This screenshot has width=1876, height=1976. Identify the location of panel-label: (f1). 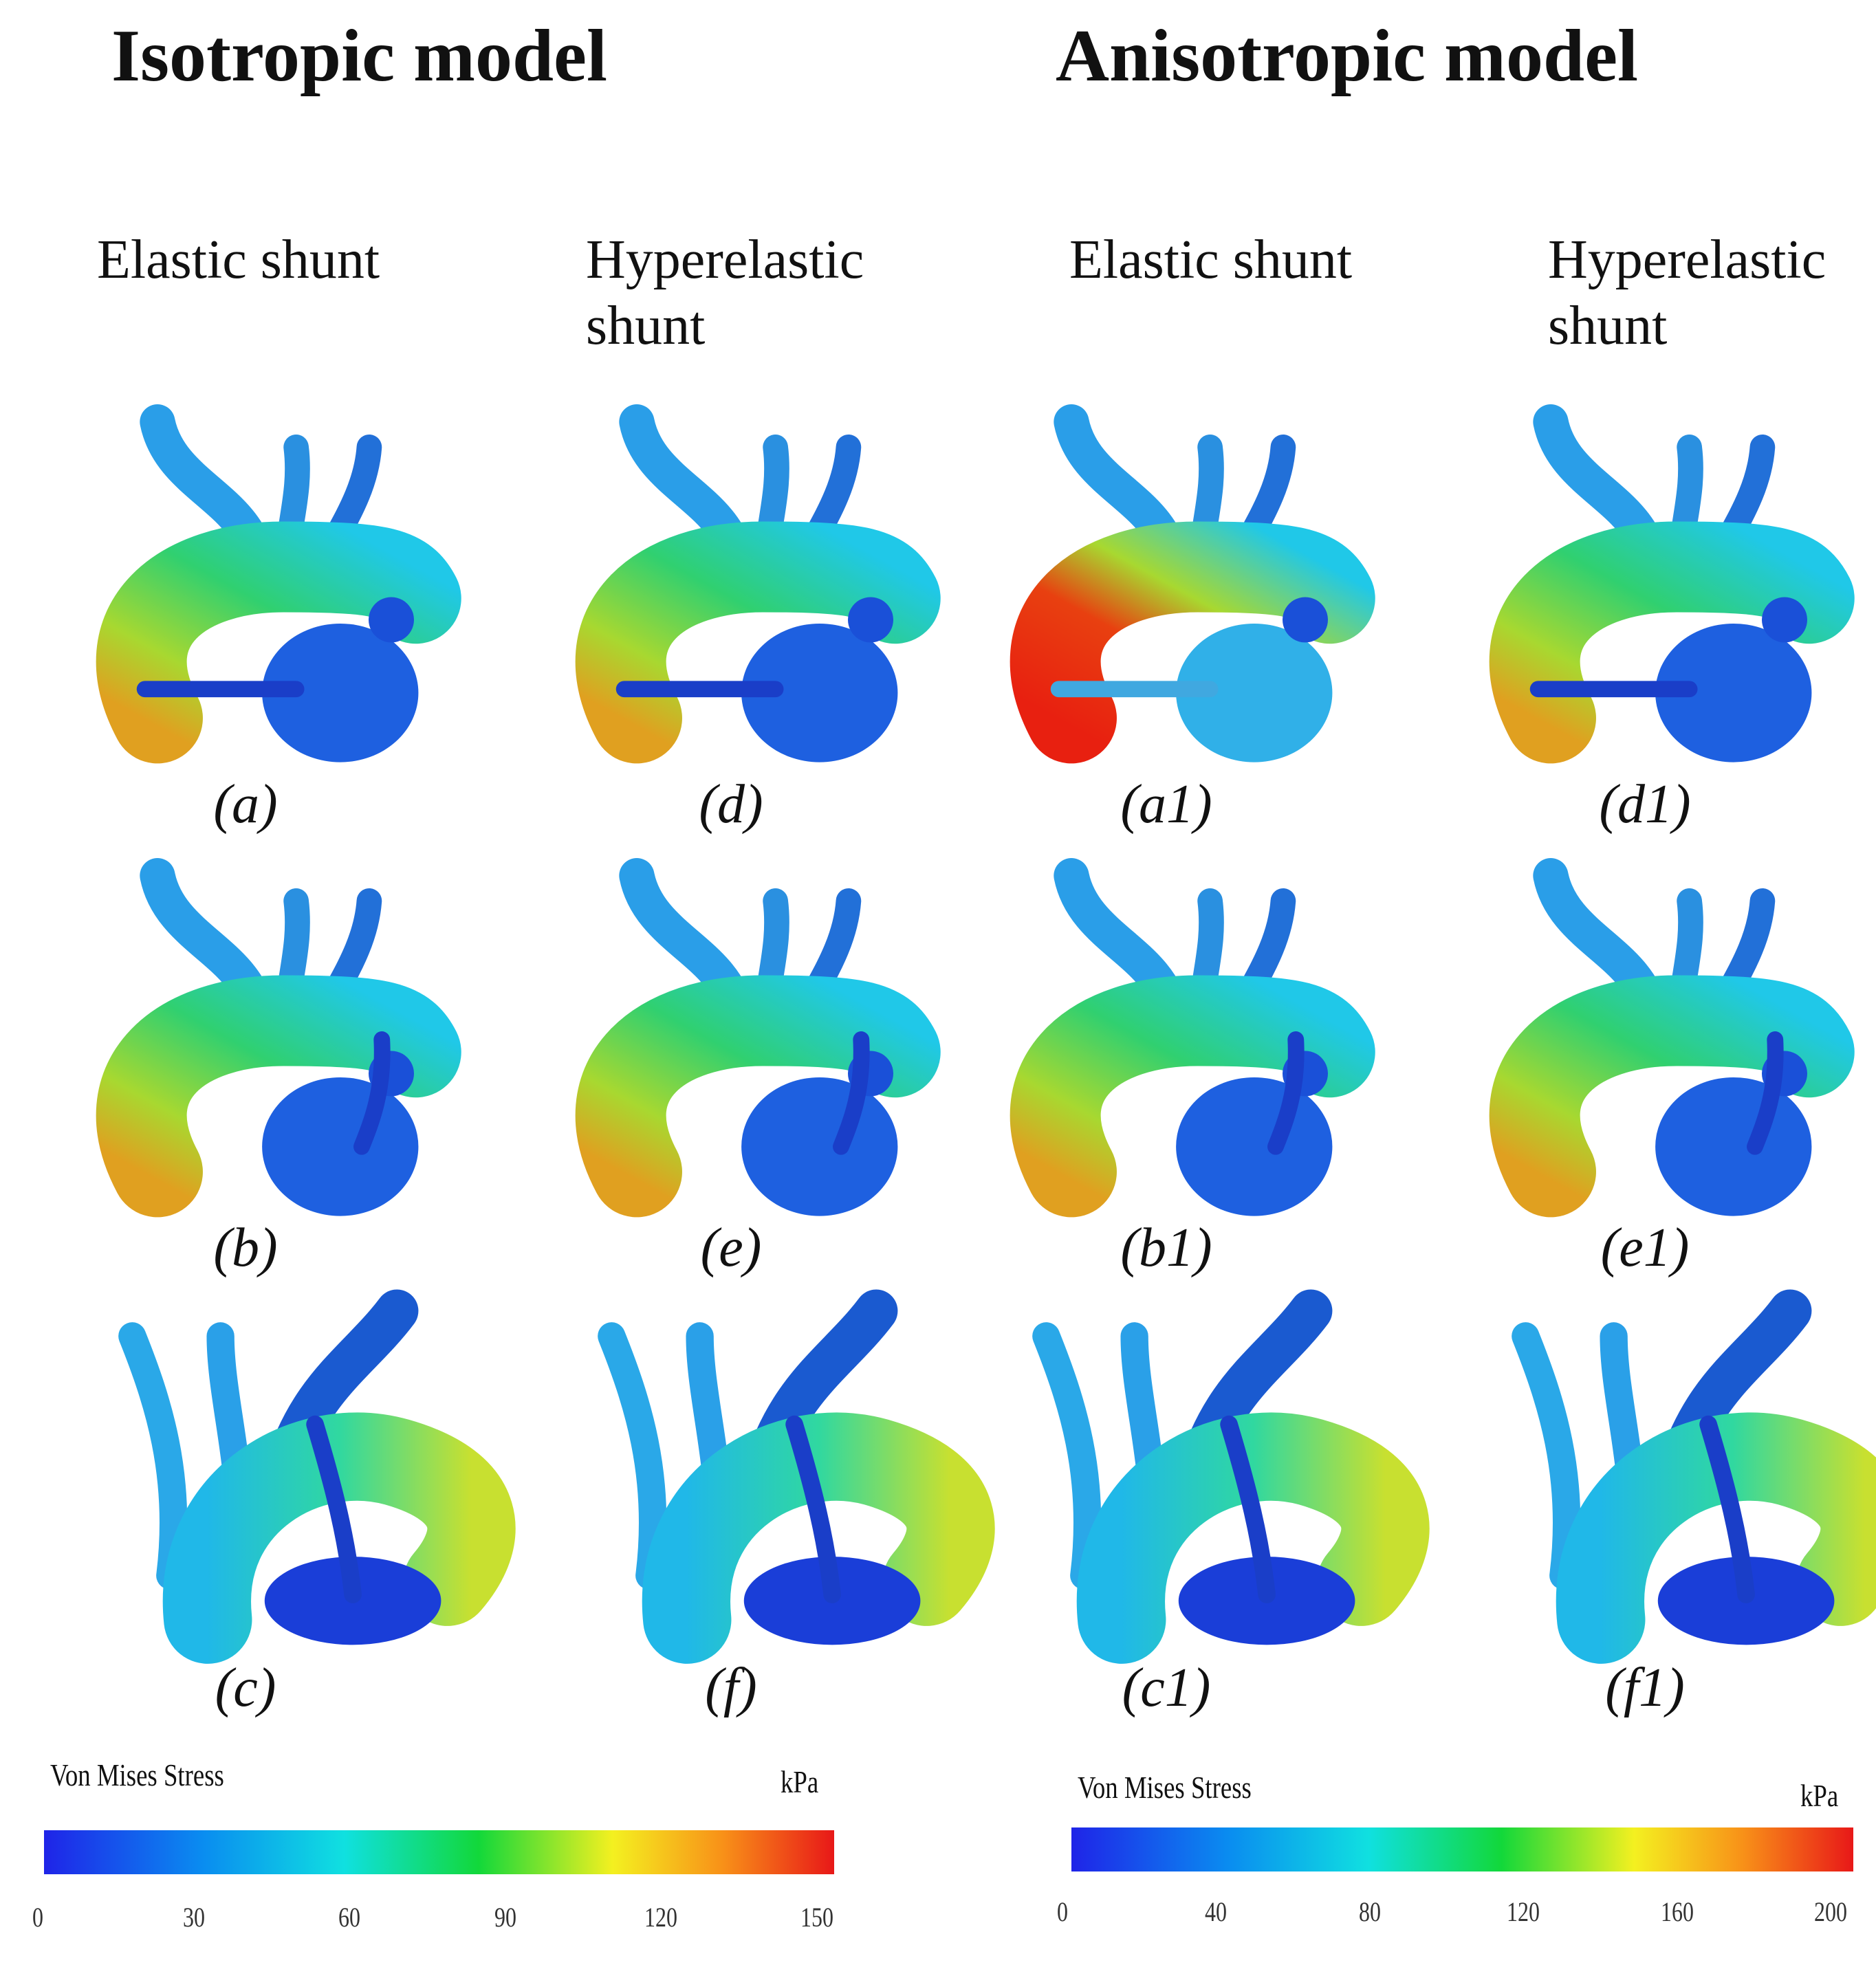
(1645, 1688).